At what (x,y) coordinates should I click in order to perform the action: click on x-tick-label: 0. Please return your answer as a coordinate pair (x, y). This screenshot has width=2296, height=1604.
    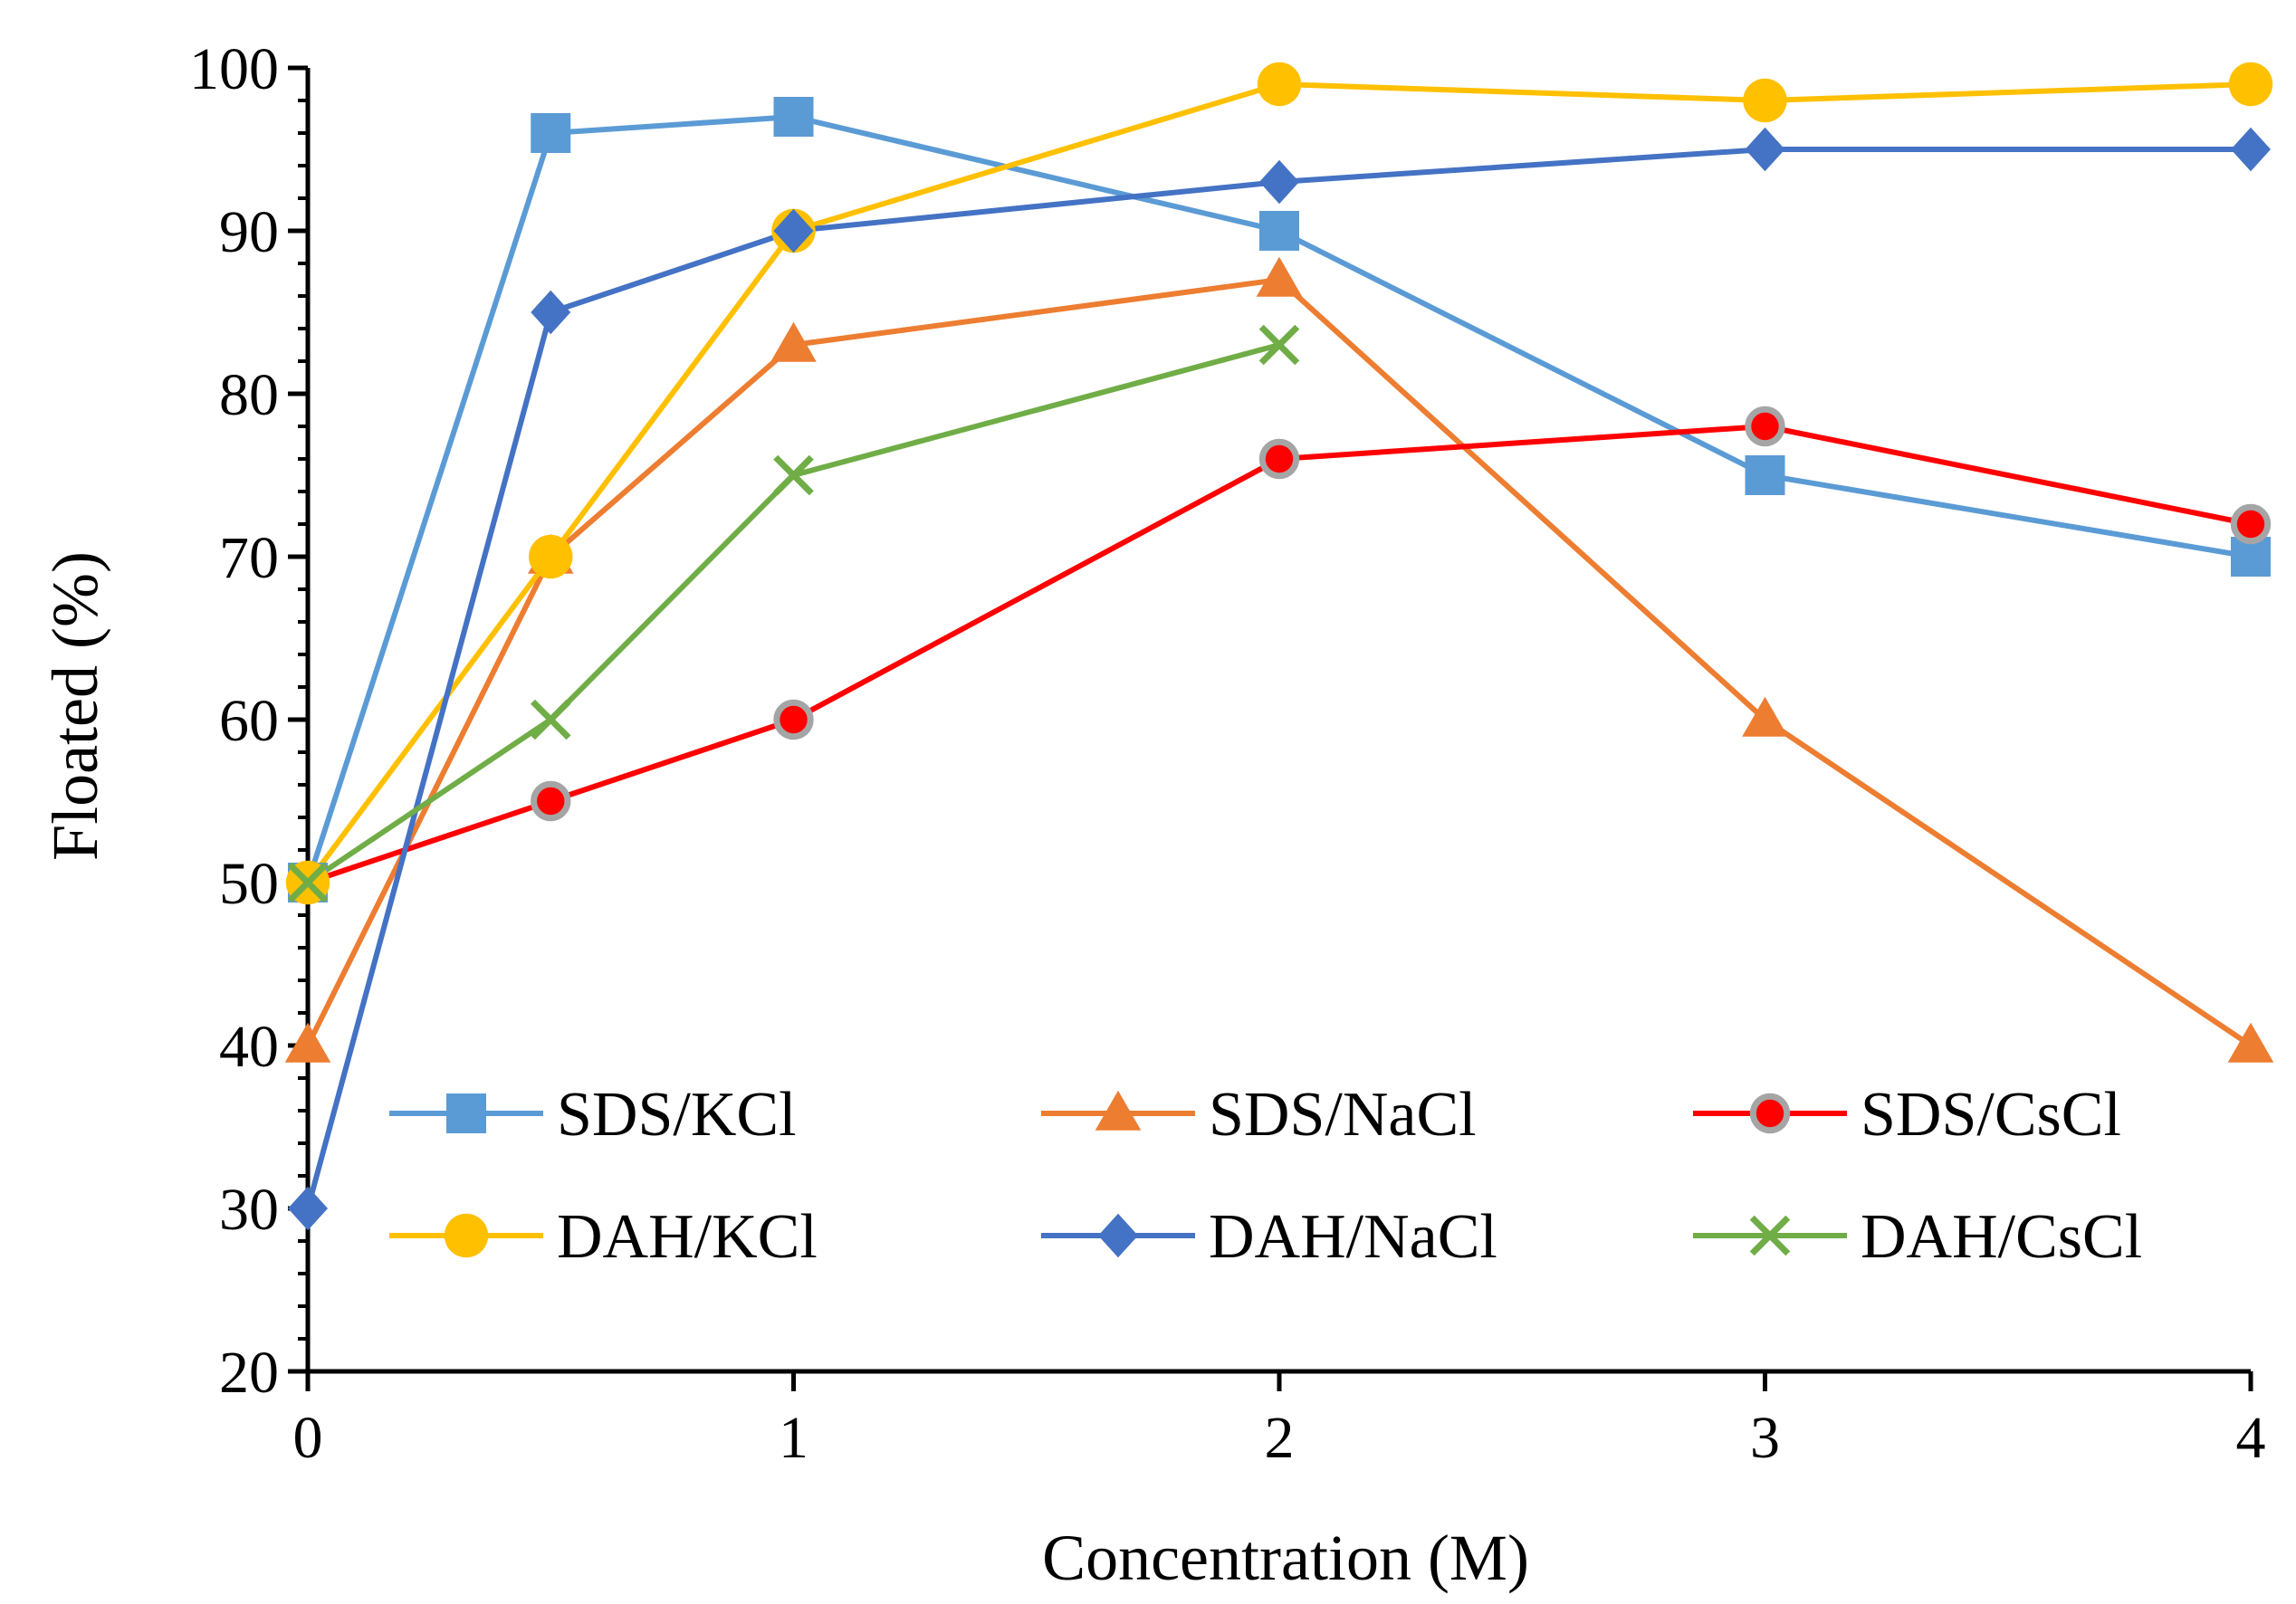
    Looking at the image, I should click on (308, 1438).